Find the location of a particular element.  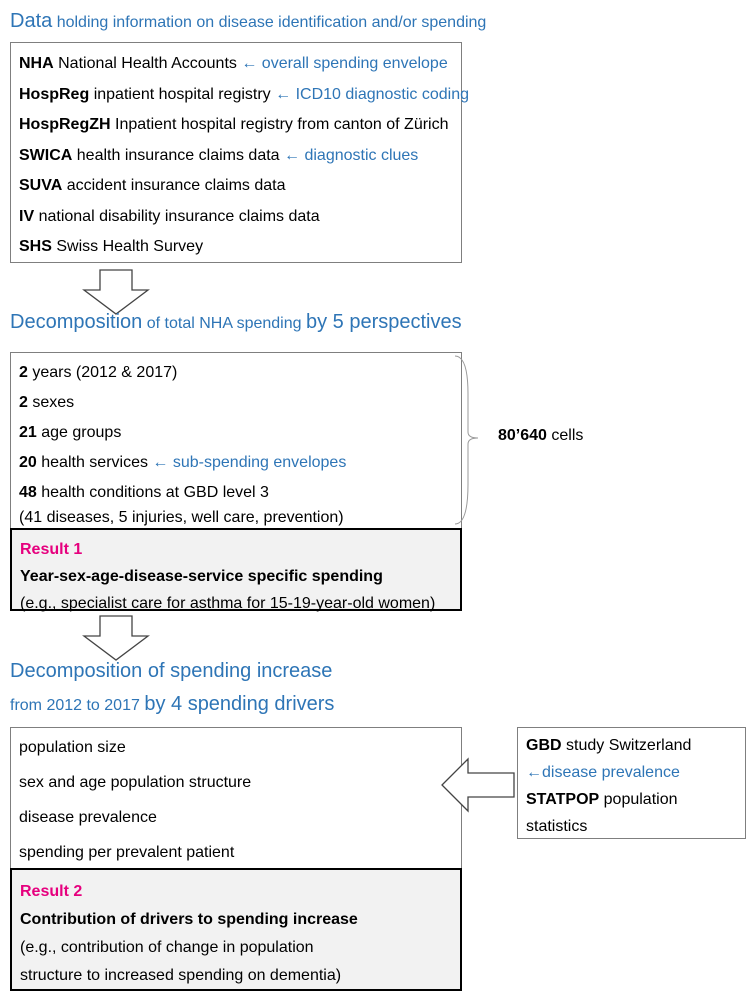

line: spending per prevalent patient is located at coordinates (236, 852).